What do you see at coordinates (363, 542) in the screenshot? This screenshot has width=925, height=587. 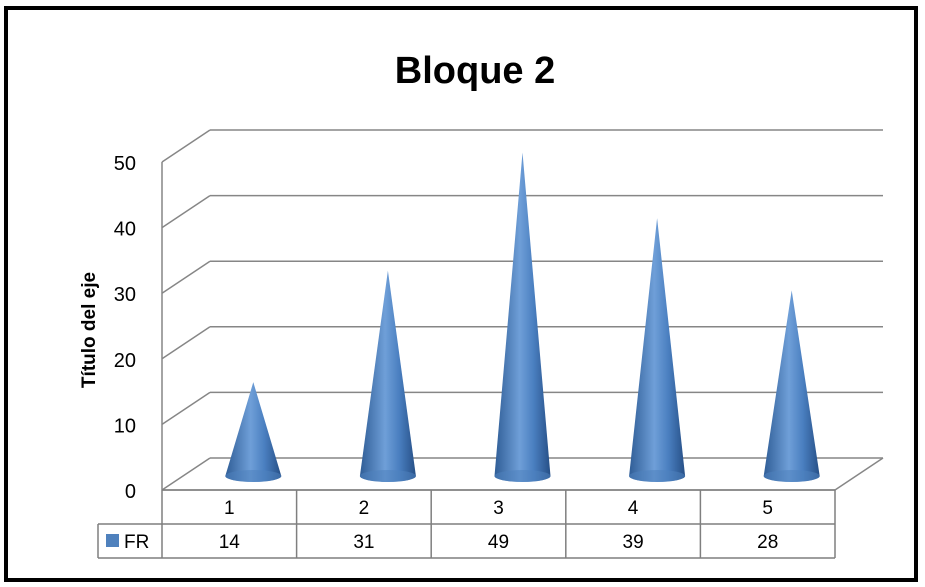 I see `data-label: 31` at bounding box center [363, 542].